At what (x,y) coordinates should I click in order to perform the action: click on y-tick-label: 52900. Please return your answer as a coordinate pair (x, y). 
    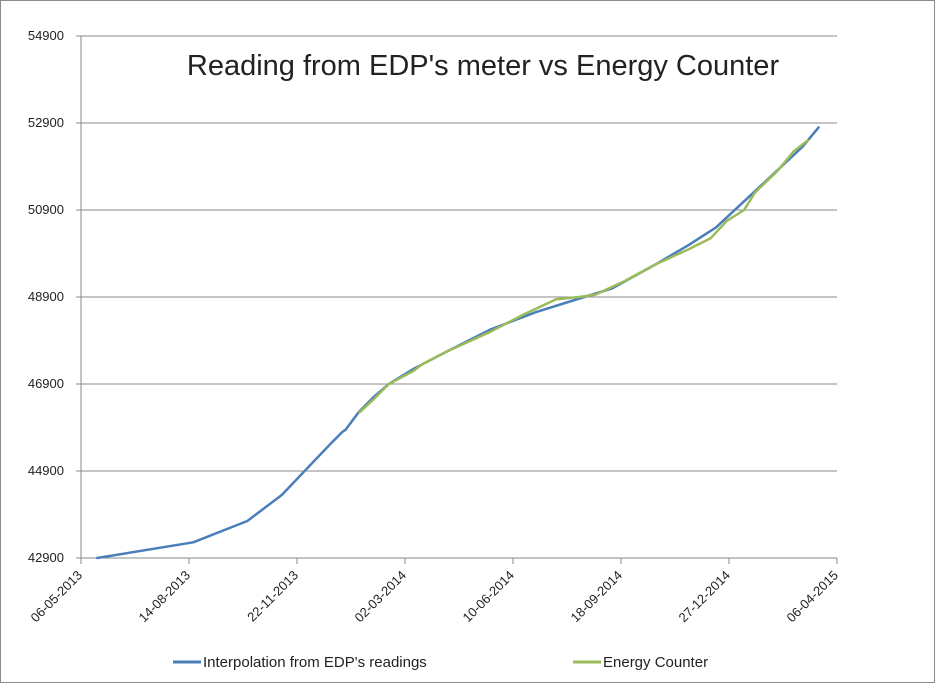
    Looking at the image, I should click on (46, 122).